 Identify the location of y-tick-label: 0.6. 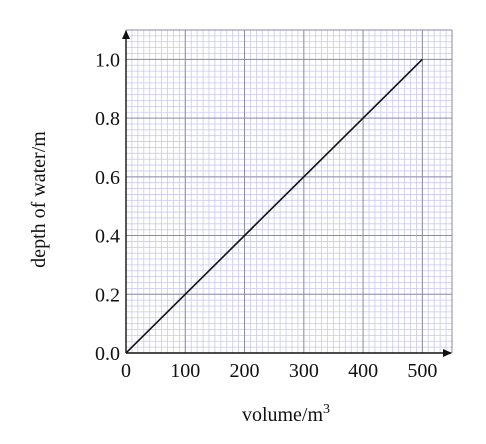
(107, 178).